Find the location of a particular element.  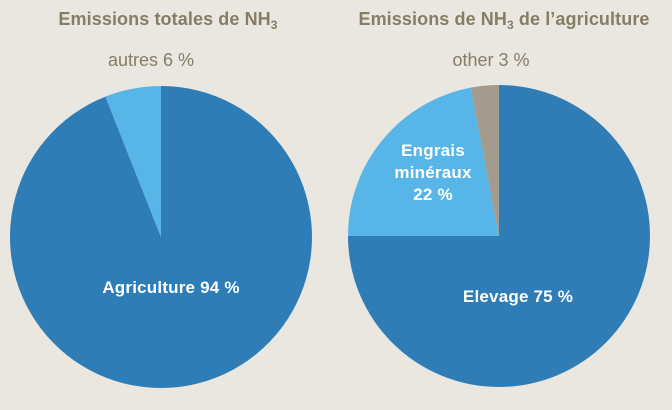

chart-title-total: Emissions totales de NH3 is located at coordinates (168, 20).